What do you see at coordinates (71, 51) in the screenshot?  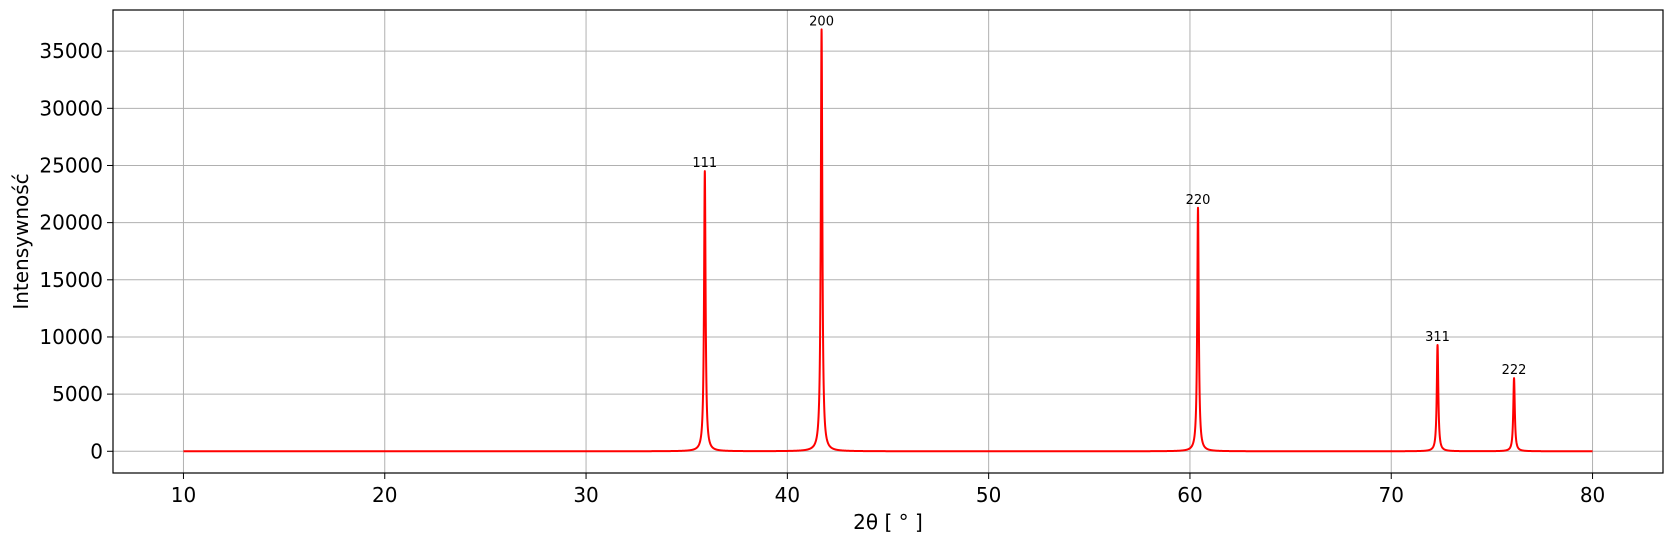 I see `y-tick-label: 35000` at bounding box center [71, 51].